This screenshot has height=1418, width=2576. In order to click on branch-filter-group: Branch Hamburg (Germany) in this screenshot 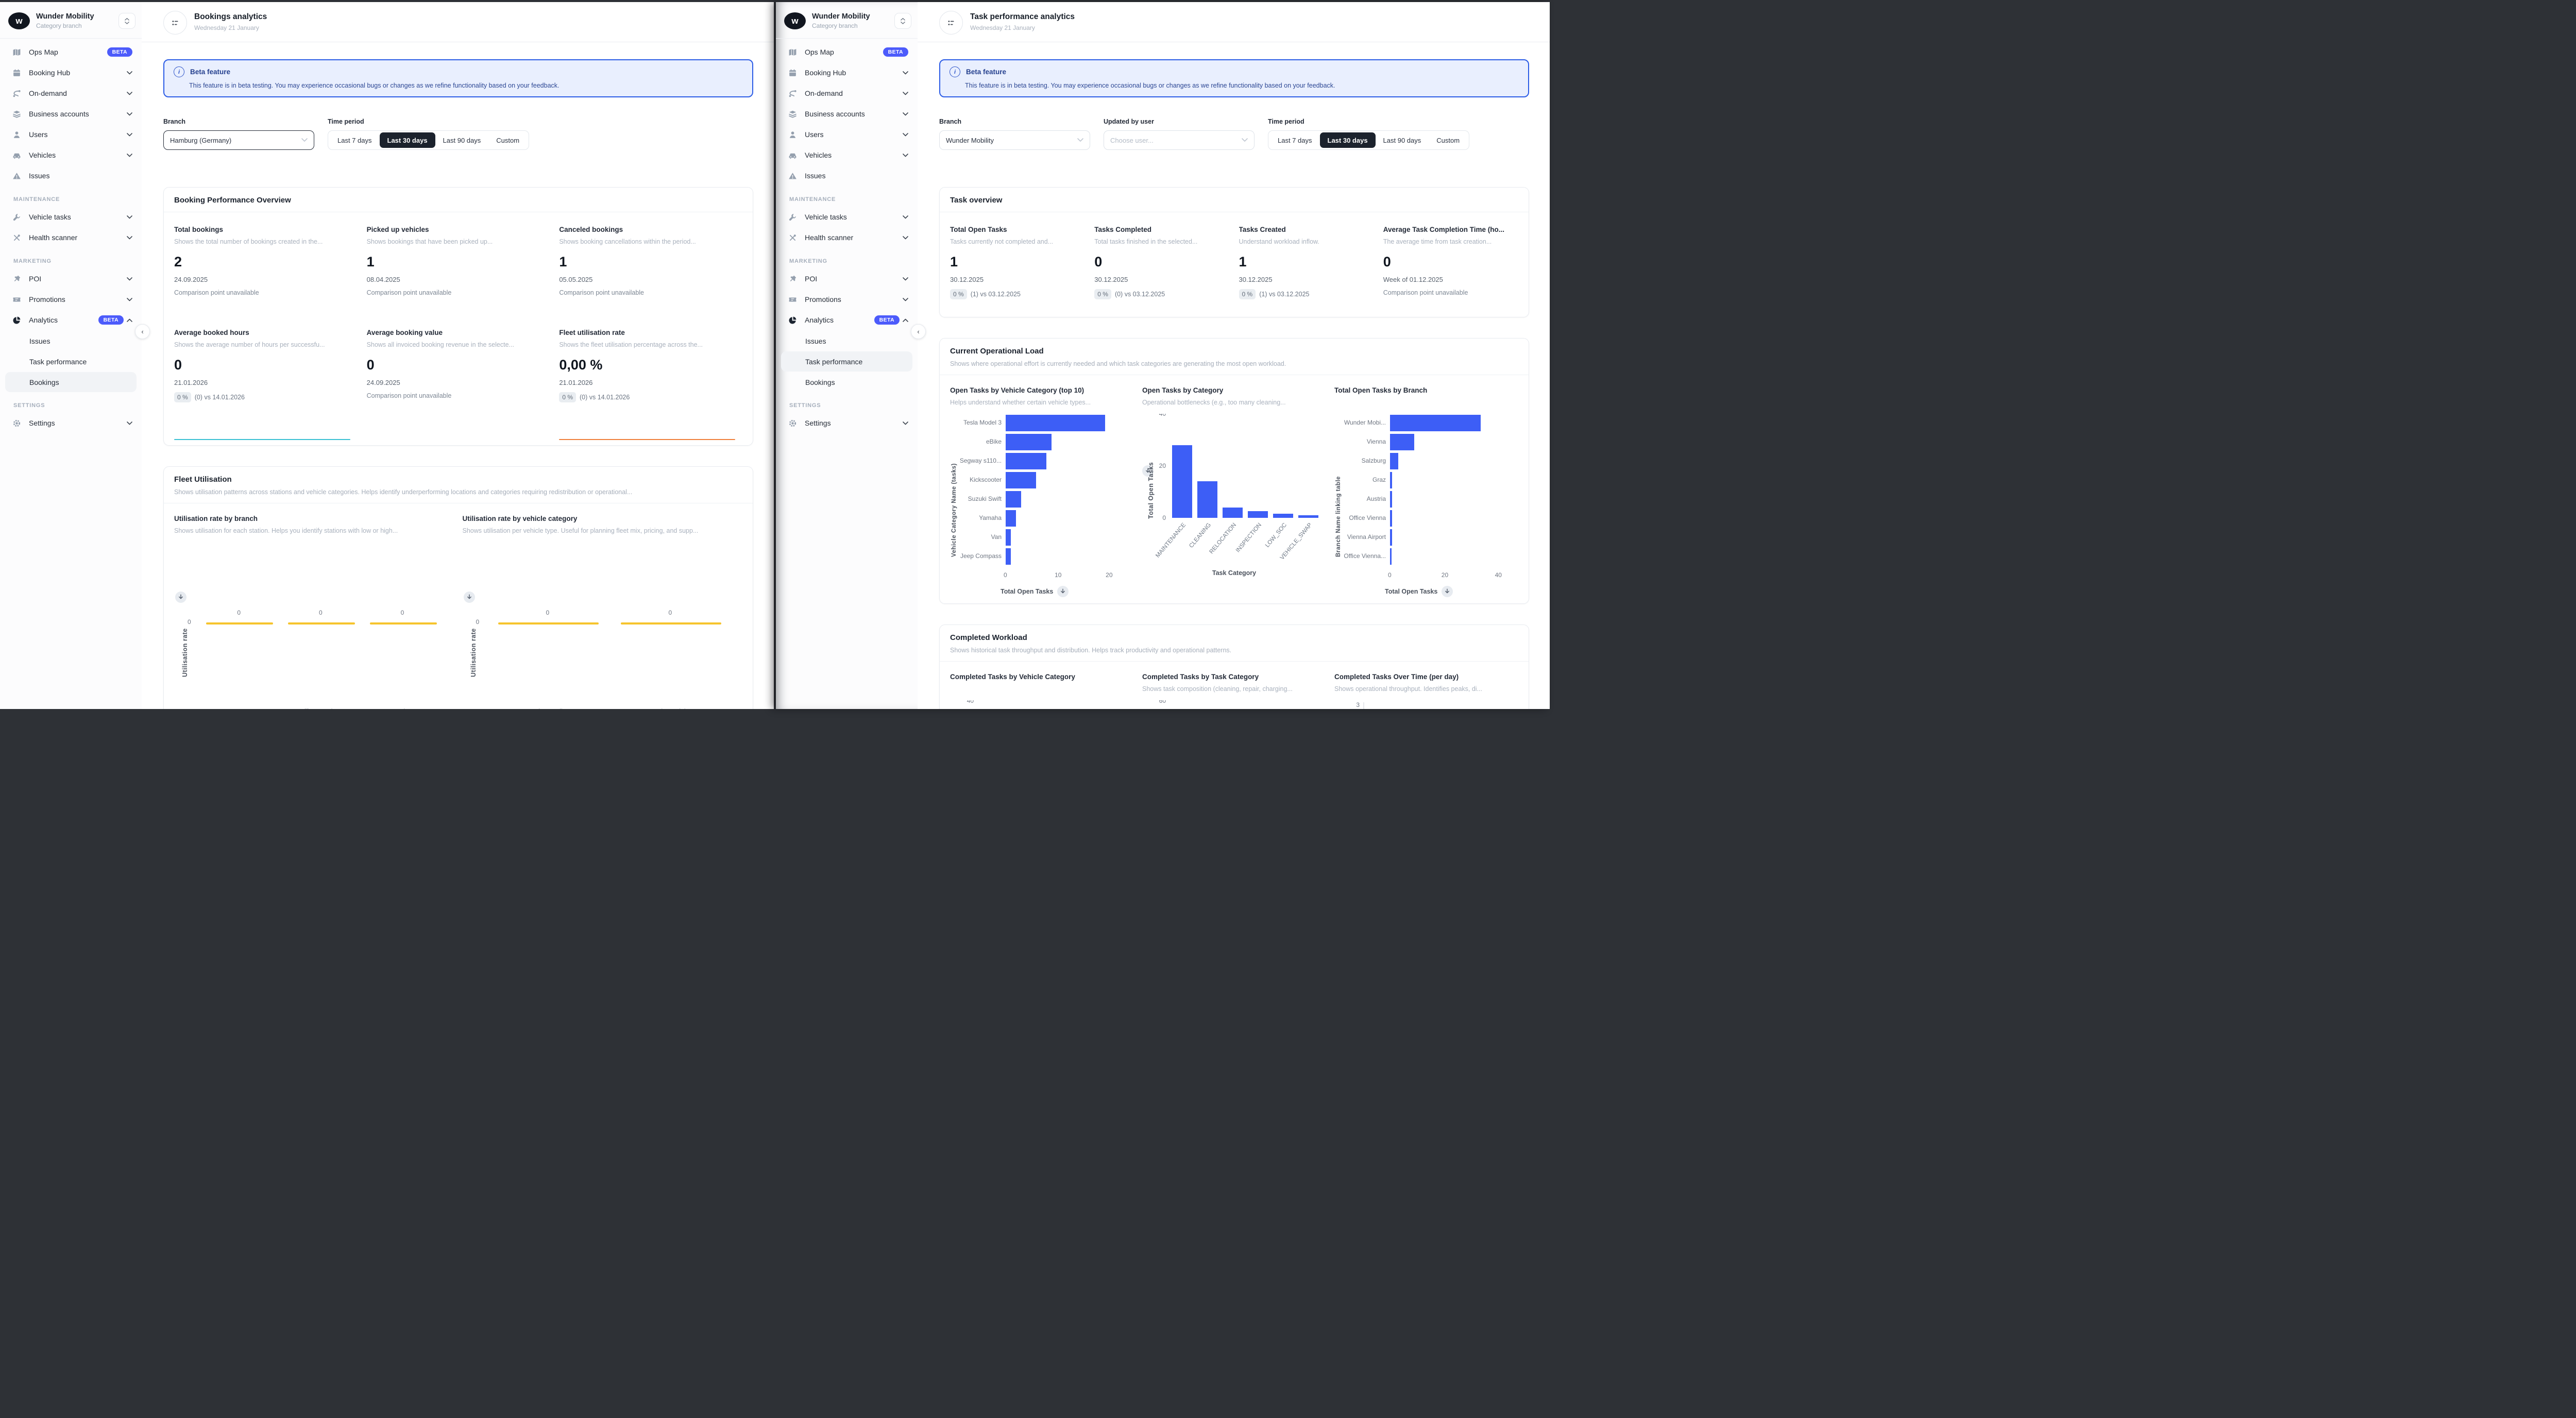, I will do `click(238, 134)`.